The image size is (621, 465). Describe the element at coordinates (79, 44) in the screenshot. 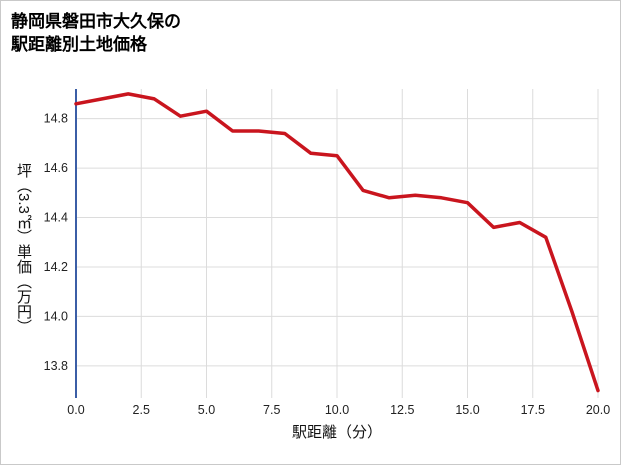

I see `chart-title-line2: 駅距離別土地価格` at that location.